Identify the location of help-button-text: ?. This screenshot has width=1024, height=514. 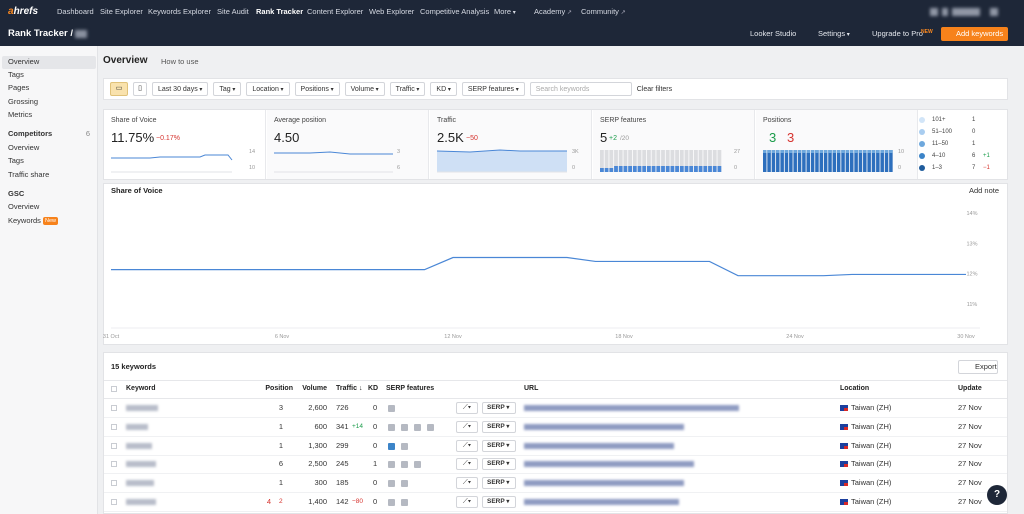
(997, 494).